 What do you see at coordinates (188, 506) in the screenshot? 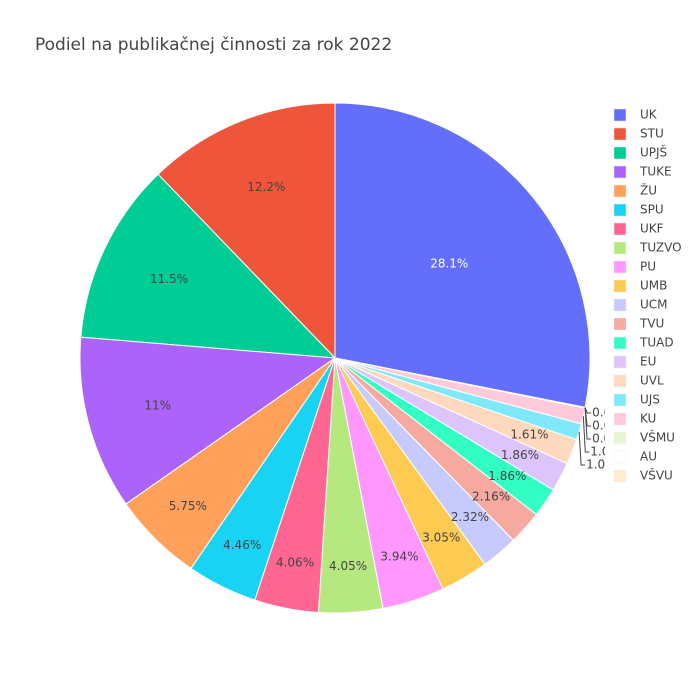
I see `slice-label: 5.75%` at bounding box center [188, 506].